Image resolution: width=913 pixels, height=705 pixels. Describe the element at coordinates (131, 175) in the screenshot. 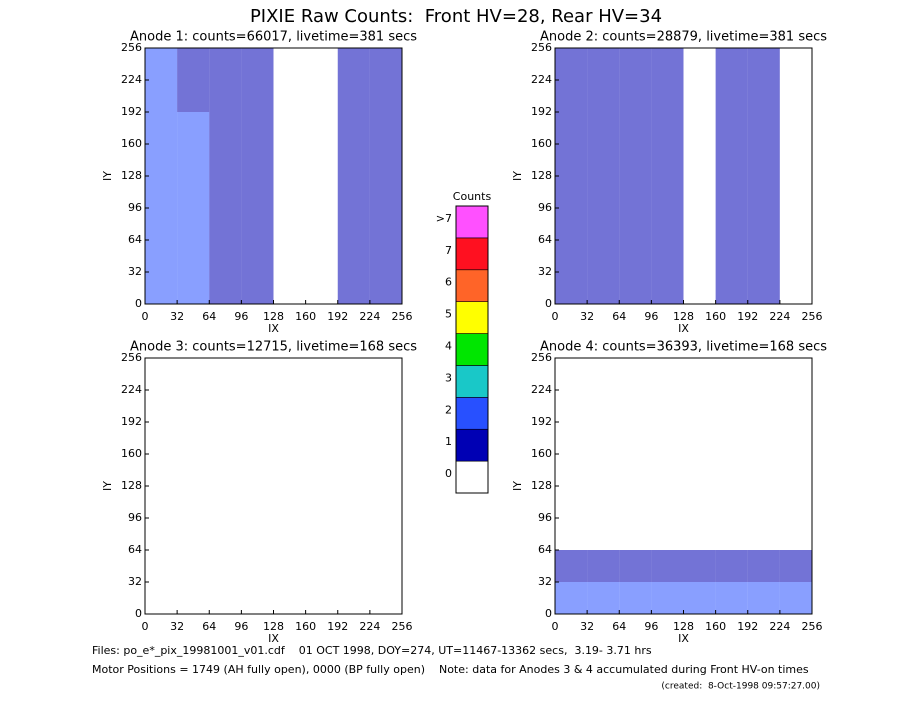

I see `y-tick-label: 128` at that location.